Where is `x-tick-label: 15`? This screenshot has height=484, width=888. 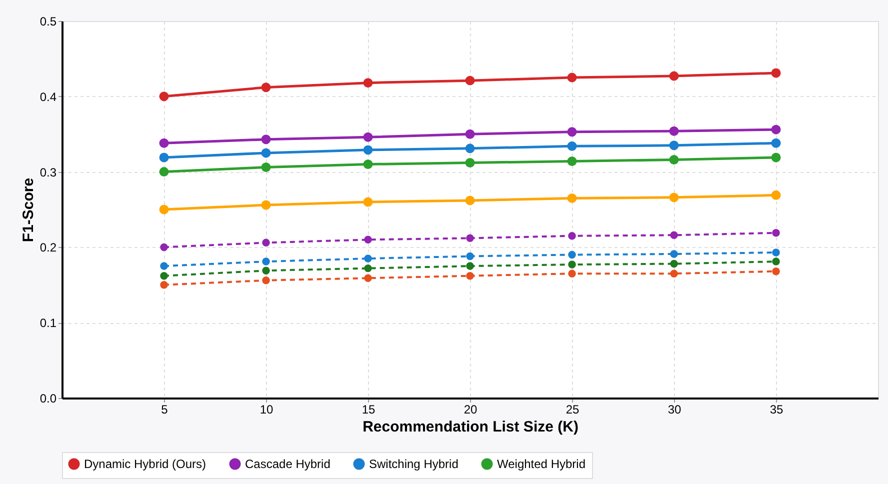
x-tick-label: 15 is located at coordinates (369, 409).